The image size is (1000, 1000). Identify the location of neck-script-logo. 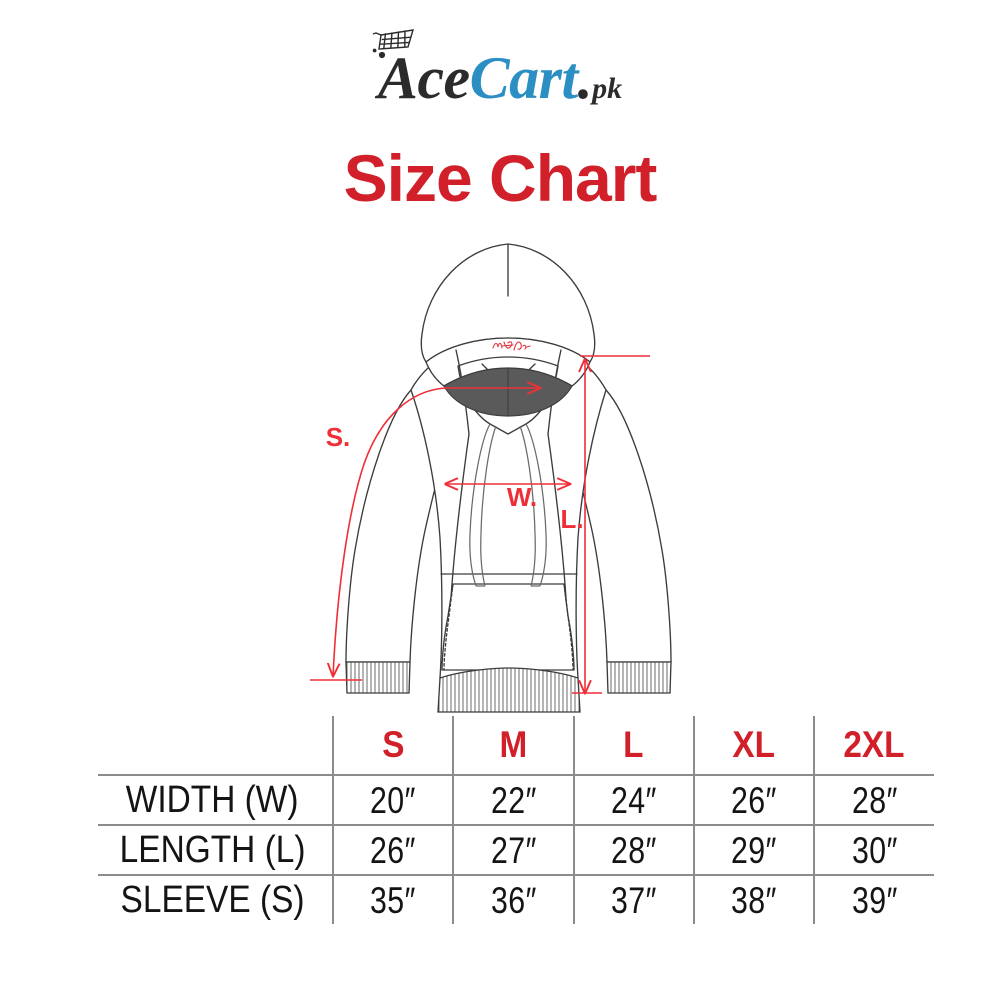
(511, 346).